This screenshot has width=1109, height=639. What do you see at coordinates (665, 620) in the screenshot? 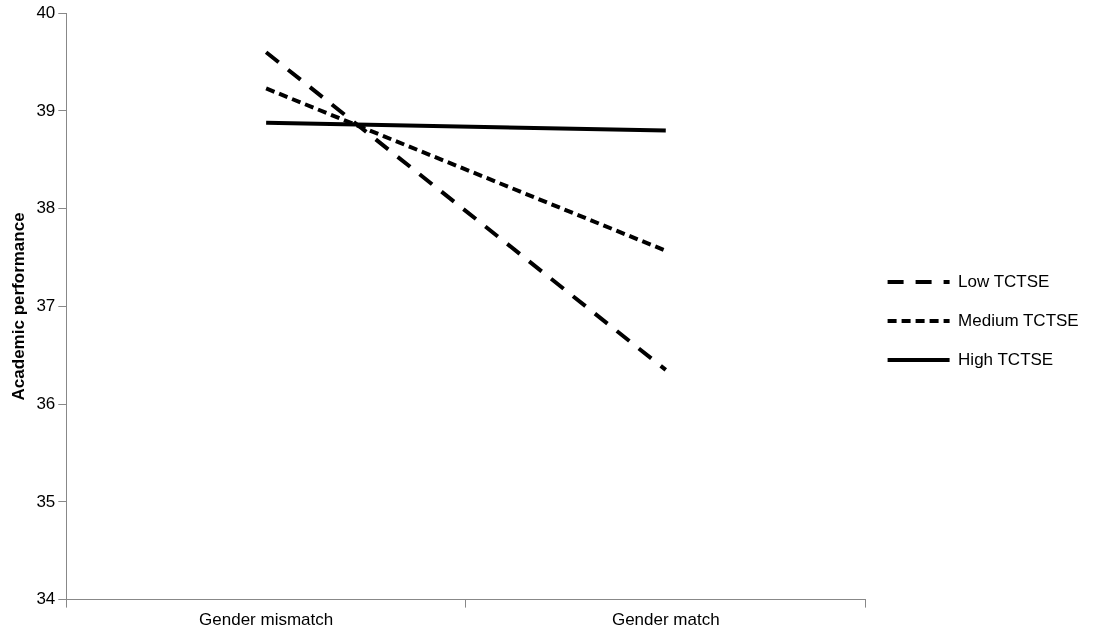
I see `x-tick-label: Gender match` at bounding box center [665, 620].